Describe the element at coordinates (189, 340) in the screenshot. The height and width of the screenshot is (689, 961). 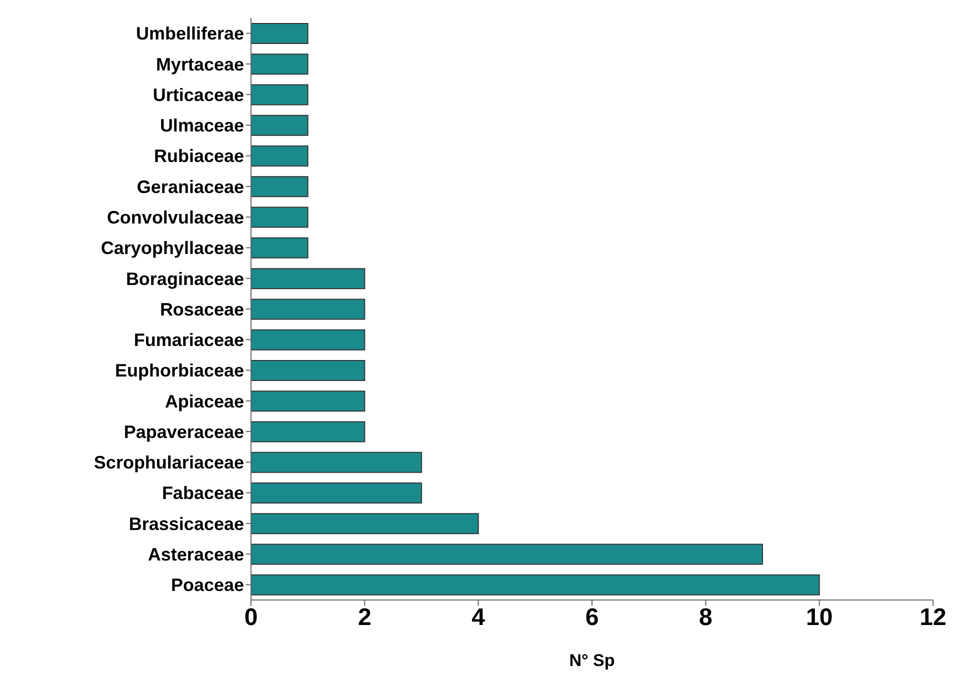
I see `y-tick-label: Fumariaceae` at that location.